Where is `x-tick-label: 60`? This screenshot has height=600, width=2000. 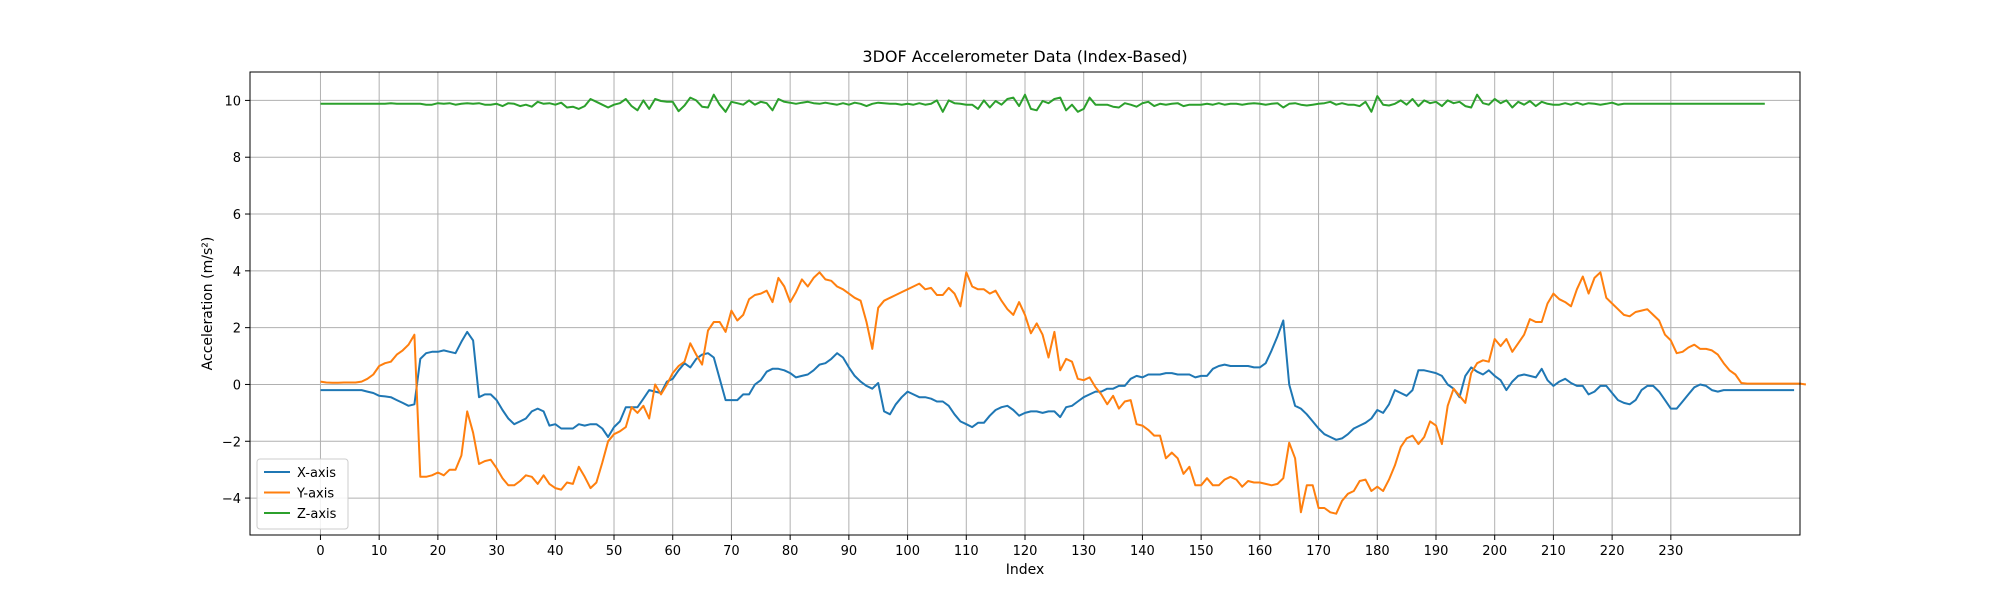
x-tick-label: 60 is located at coordinates (672, 551).